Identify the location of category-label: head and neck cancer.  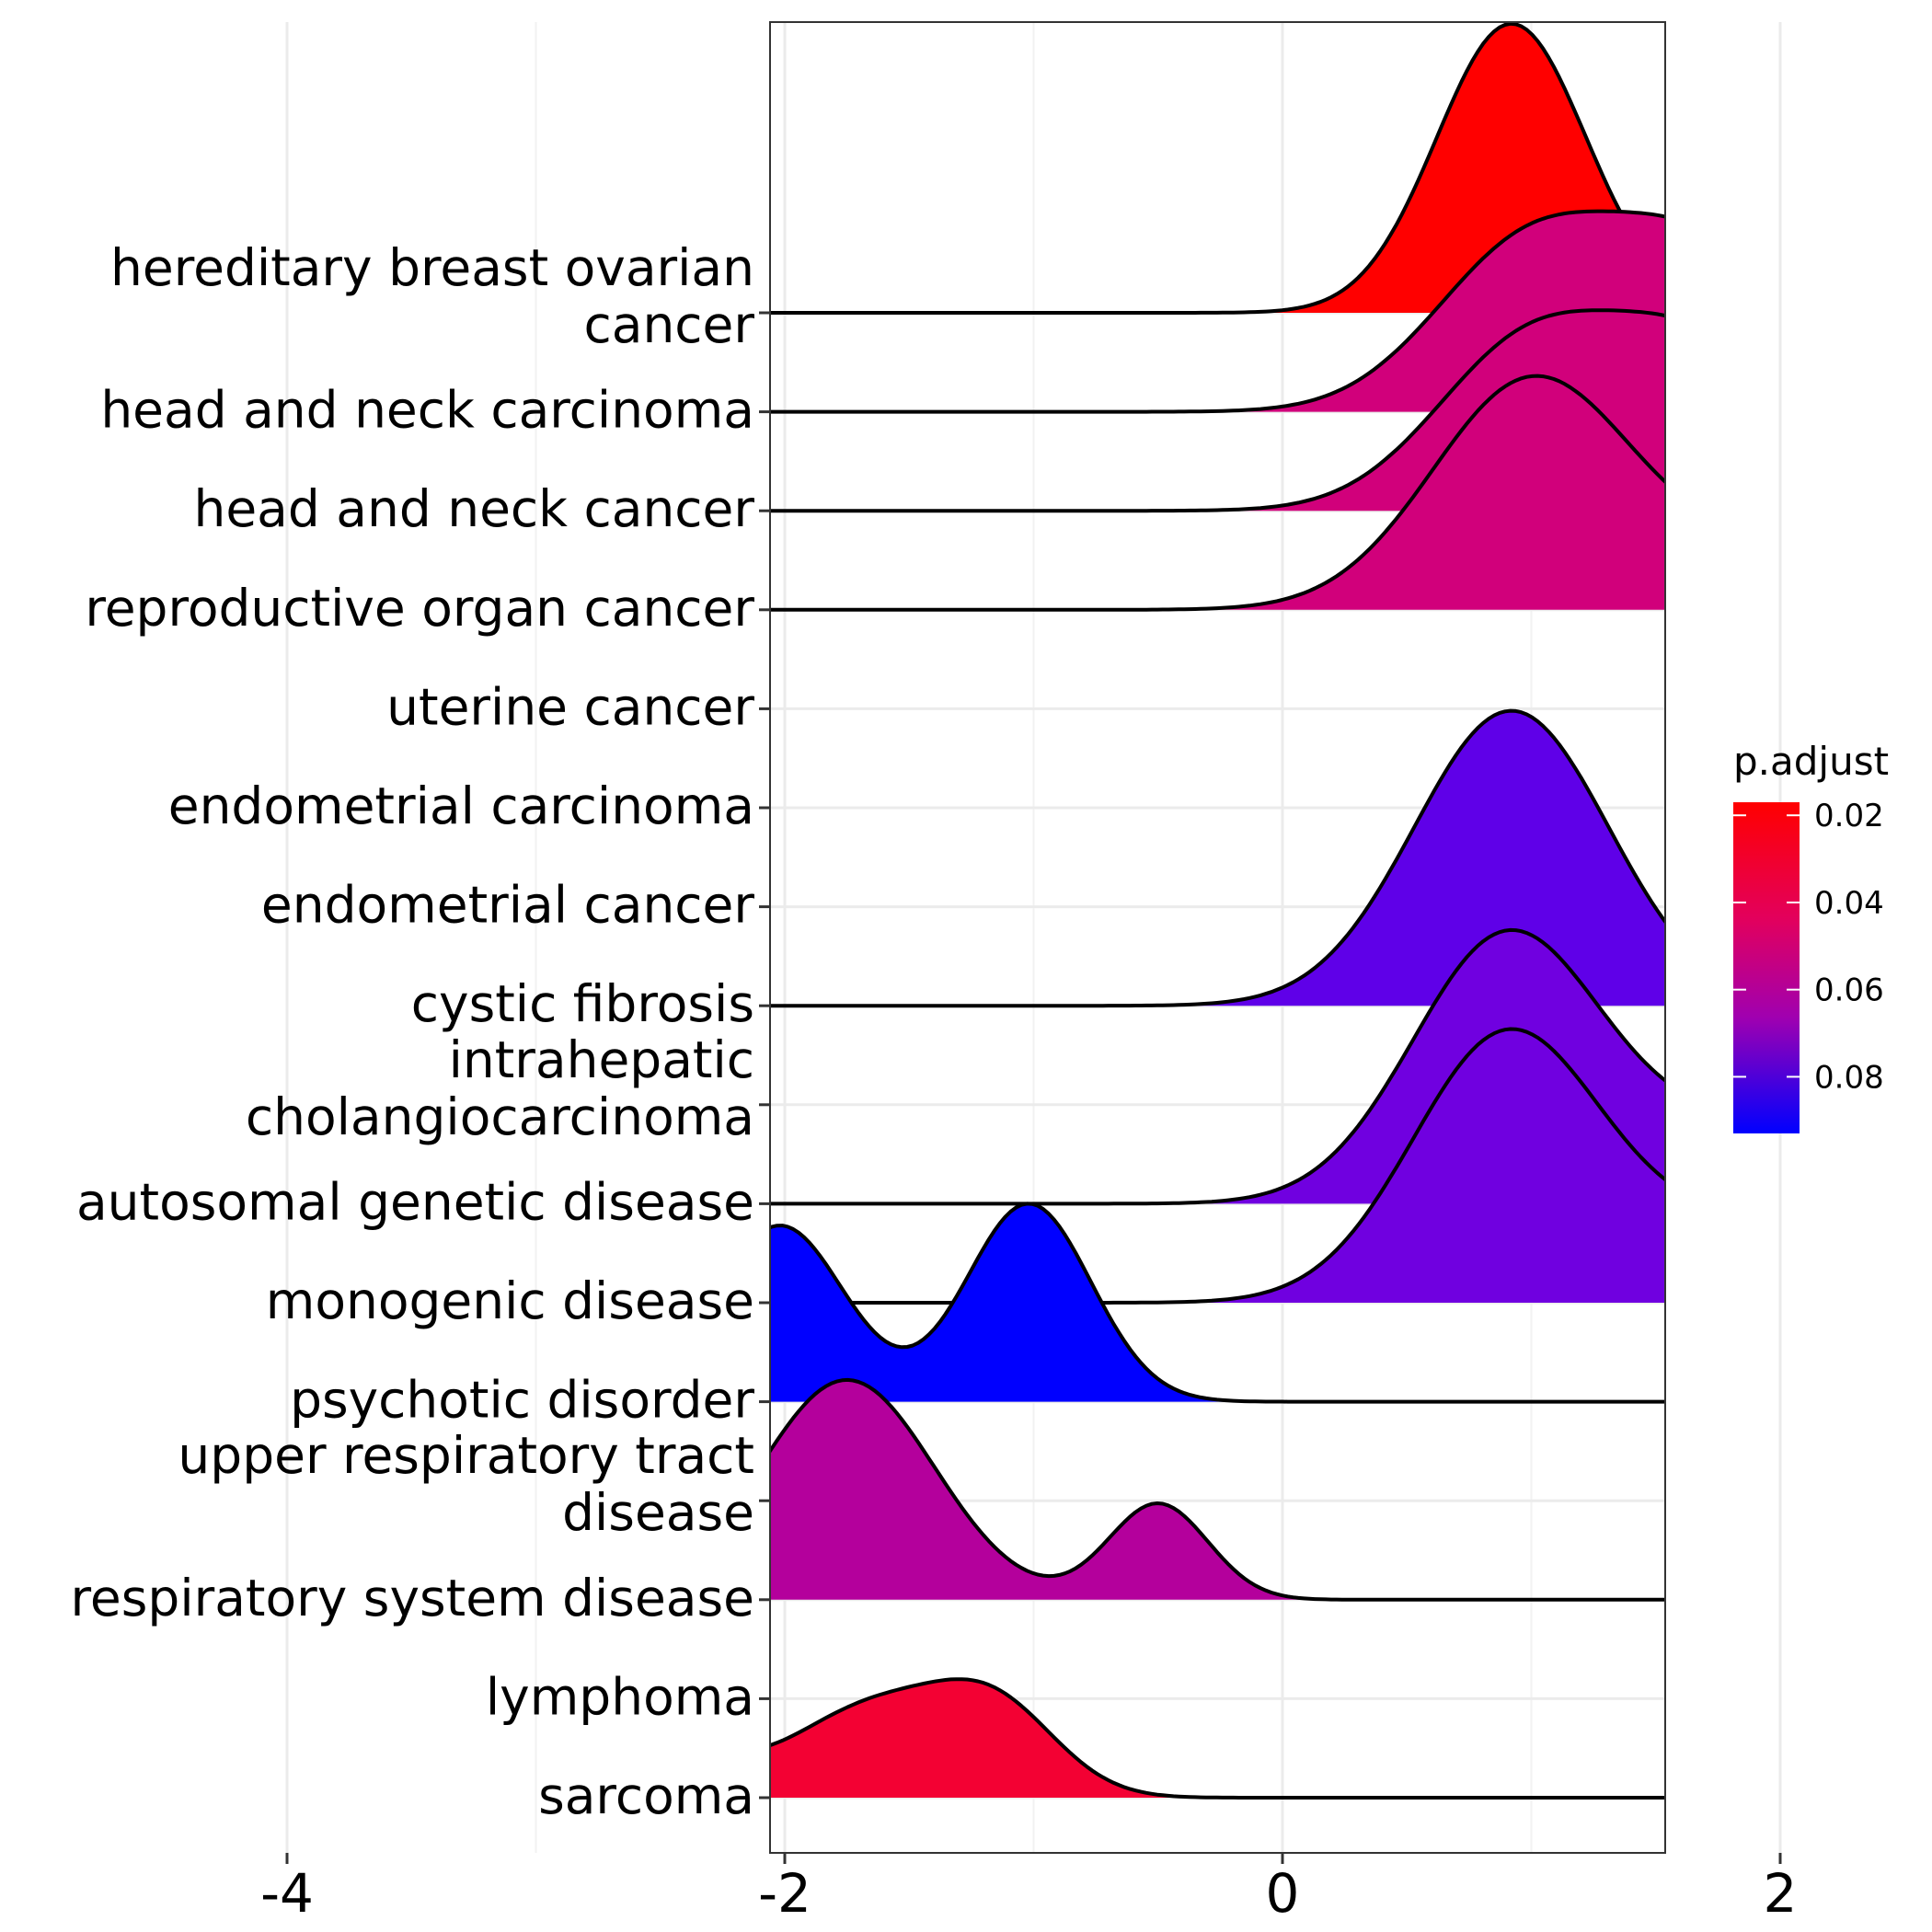
(473, 508).